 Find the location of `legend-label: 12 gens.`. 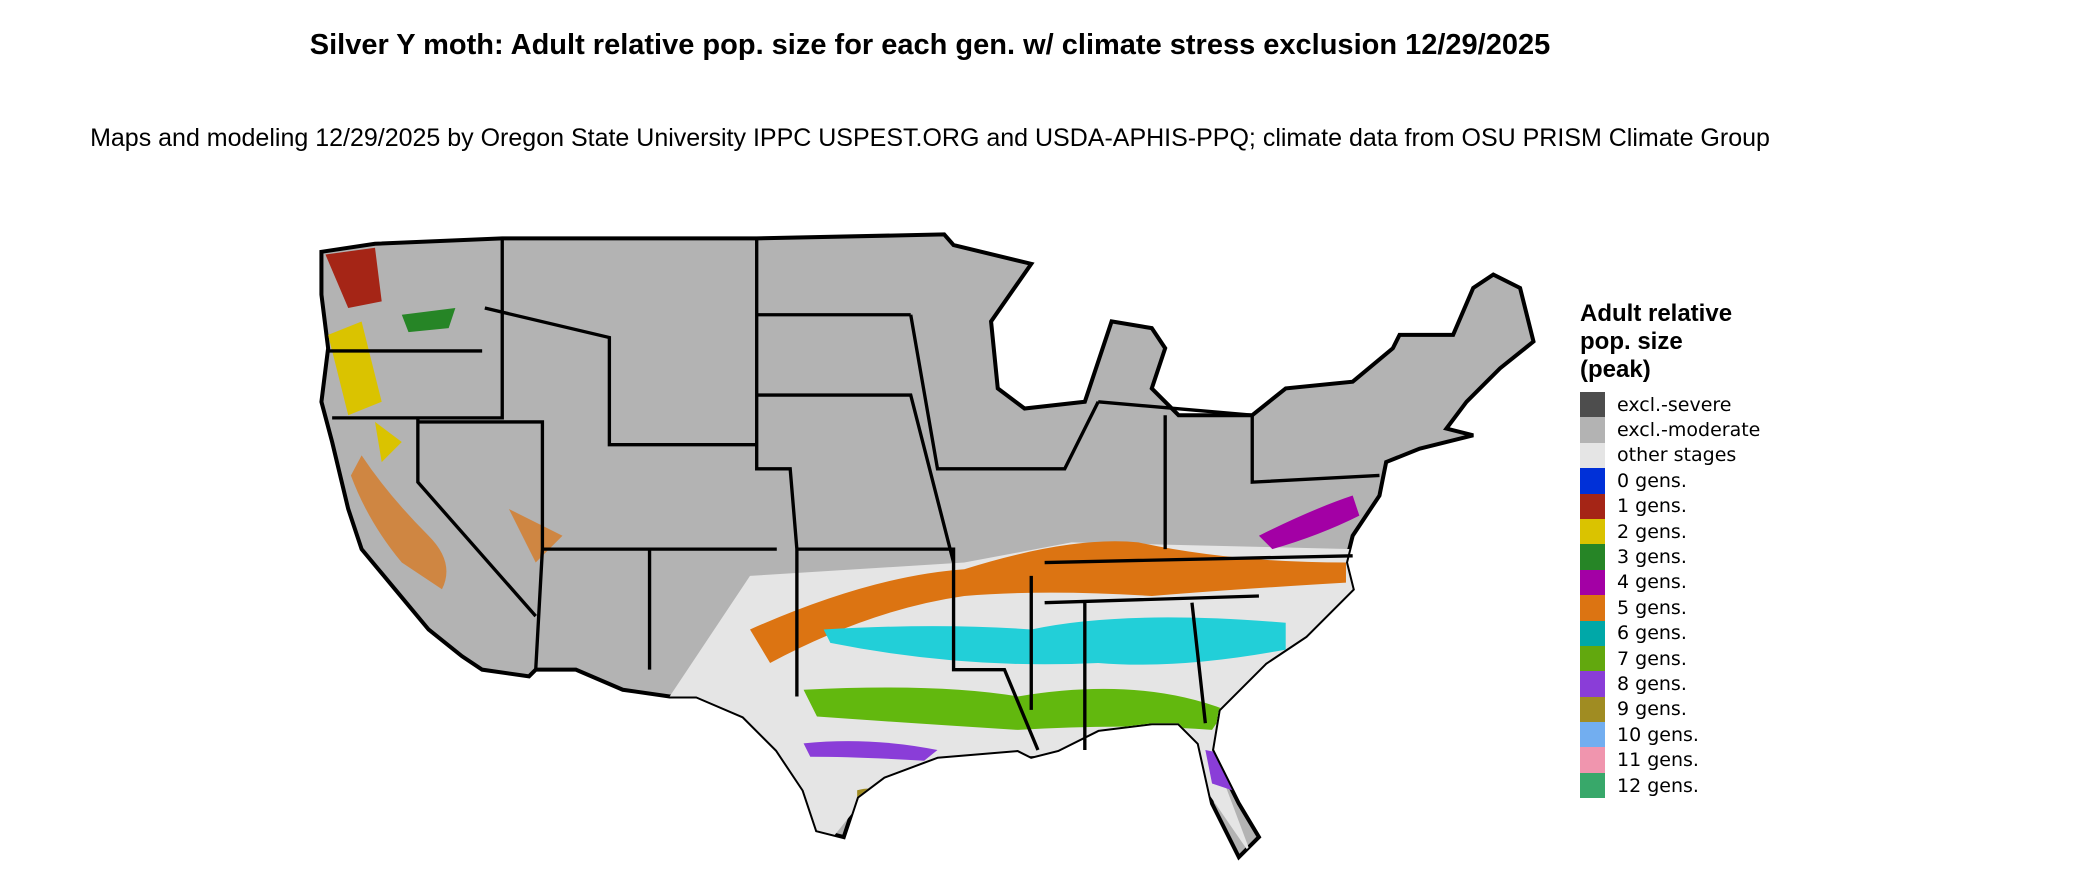

legend-label: 12 gens. is located at coordinates (1658, 785).